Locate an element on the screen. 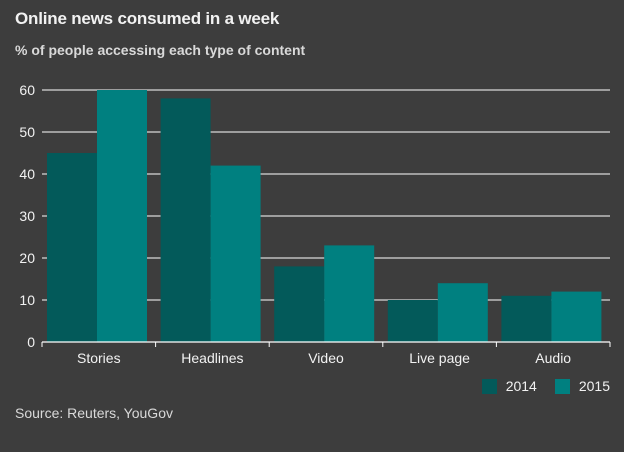  y-tick-label: 10 is located at coordinates (27, 300).